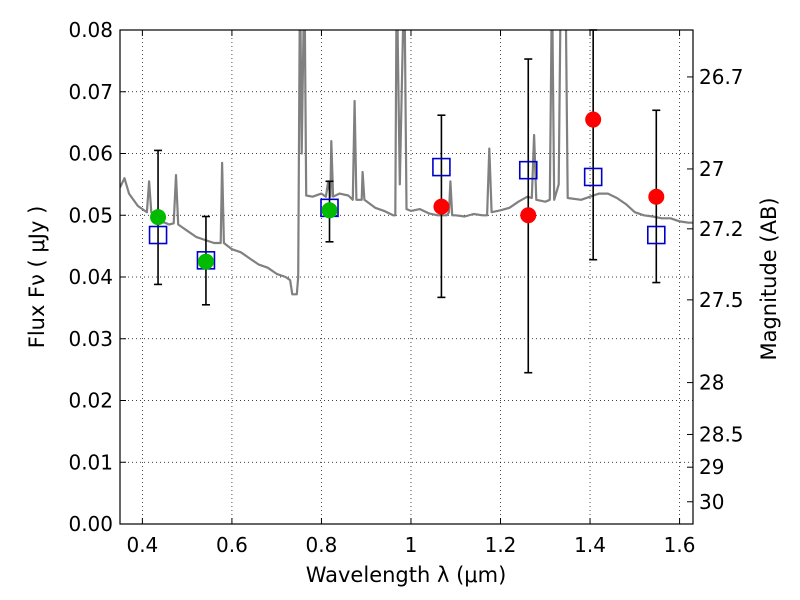 The image size is (800, 600). Describe the element at coordinates (90, 277) in the screenshot. I see `y-tick-label: 0.04` at that location.